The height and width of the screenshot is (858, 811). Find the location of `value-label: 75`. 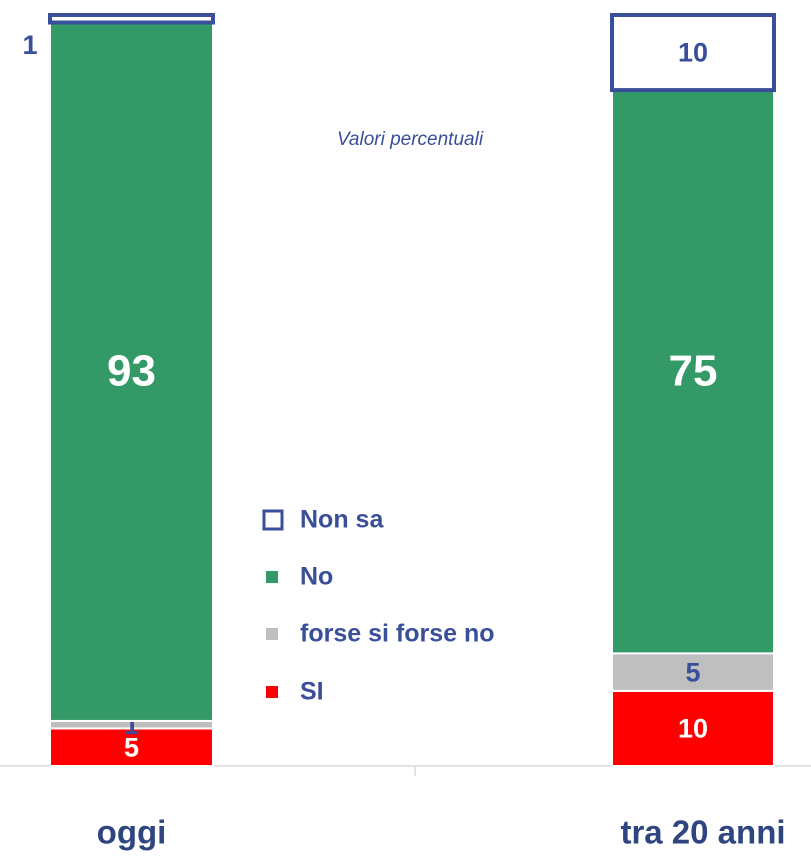

value-label: 75 is located at coordinates (693, 370).